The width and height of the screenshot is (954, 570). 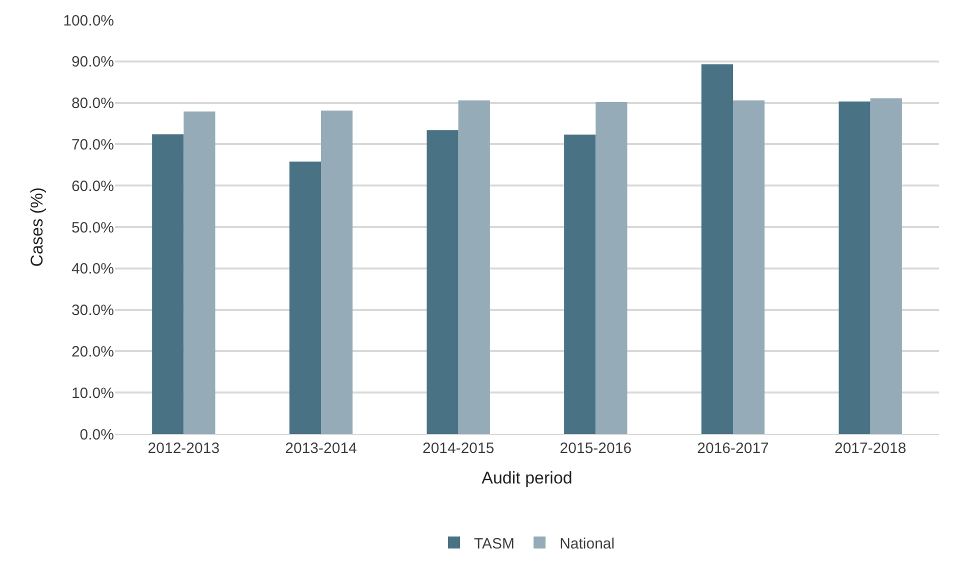 I want to click on x-tick-label: 2016-2017, so click(x=733, y=448).